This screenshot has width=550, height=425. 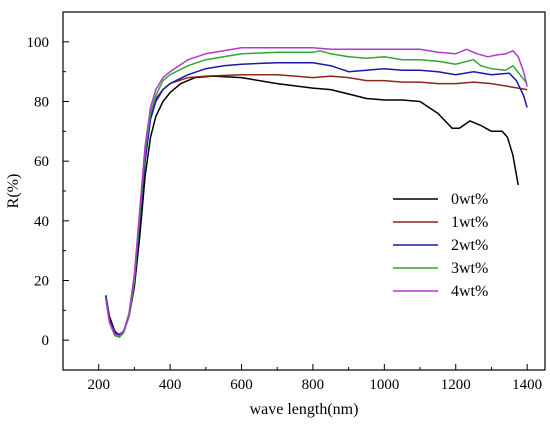 What do you see at coordinates (469, 291) in the screenshot?
I see `legend-label-4: 4wt%` at bounding box center [469, 291].